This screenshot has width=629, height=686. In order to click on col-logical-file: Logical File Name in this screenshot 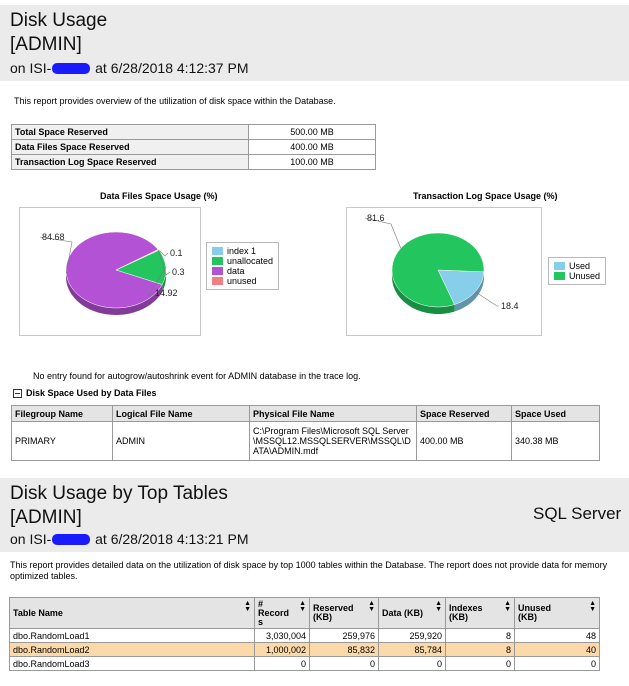, I will do `click(181, 413)`.